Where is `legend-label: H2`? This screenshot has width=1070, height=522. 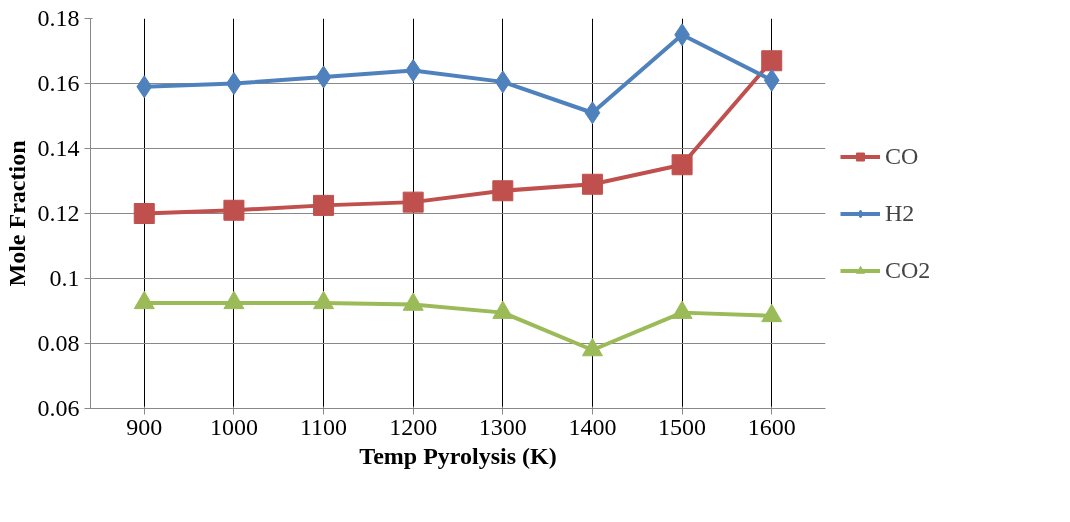 legend-label: H2 is located at coordinates (900, 213).